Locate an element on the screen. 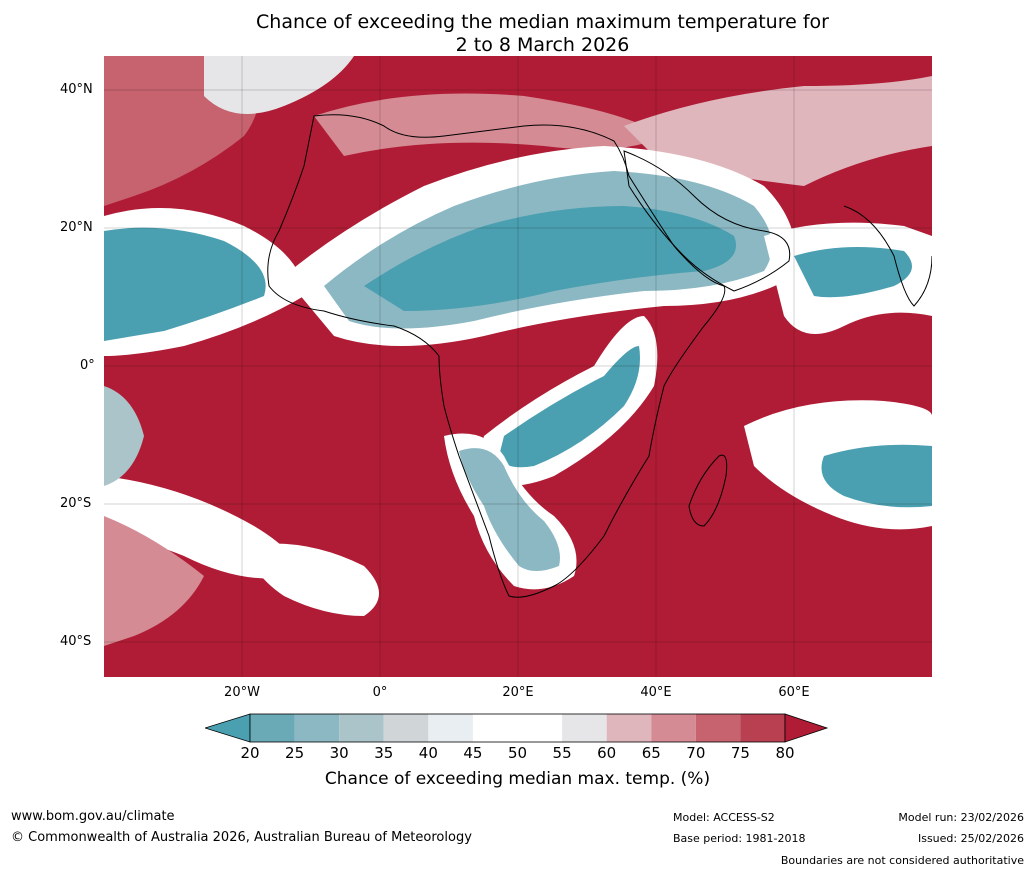 The image size is (1035, 873). colorbar-tick-label: 20 is located at coordinates (250, 753).